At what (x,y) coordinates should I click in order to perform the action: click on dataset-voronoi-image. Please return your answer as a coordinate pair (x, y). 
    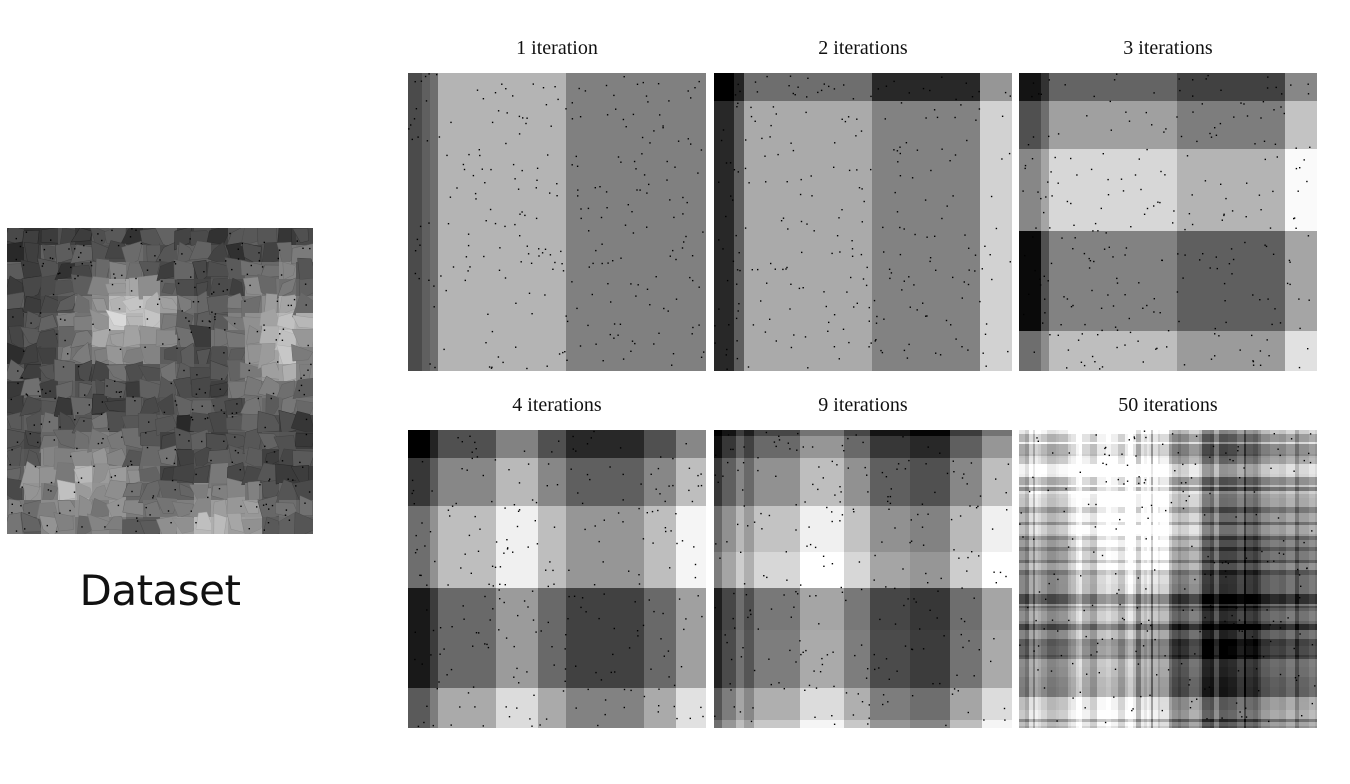
    Looking at the image, I should click on (160, 381).